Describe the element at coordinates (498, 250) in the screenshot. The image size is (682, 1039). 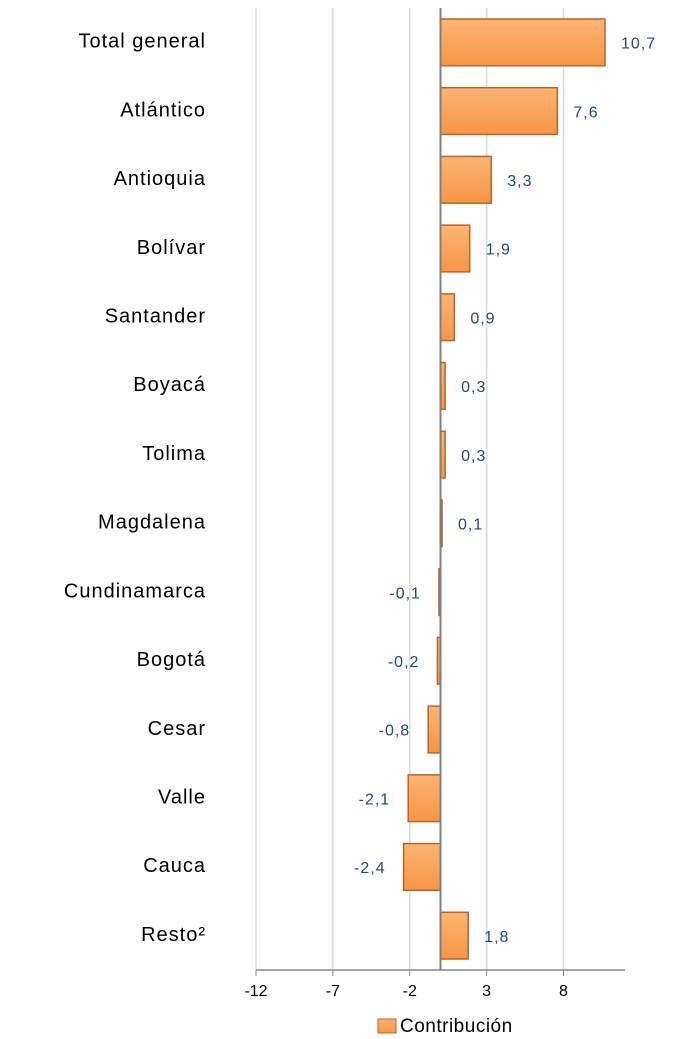
I see `value-label: 1,9` at that location.